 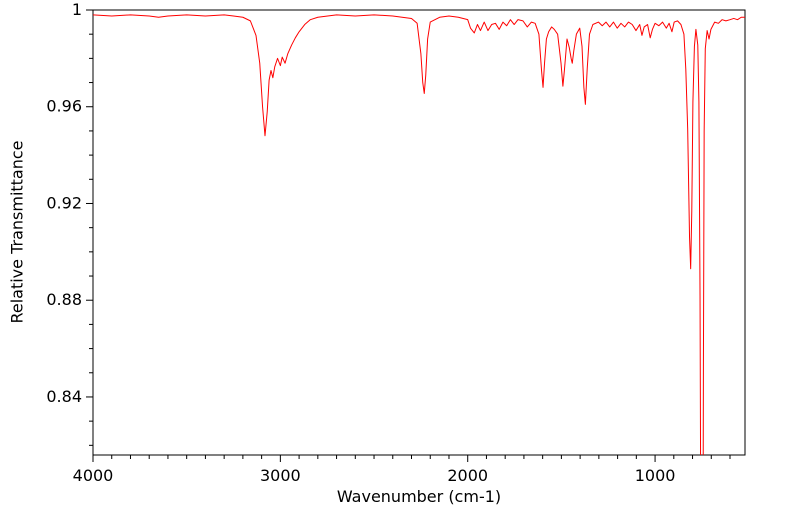 What do you see at coordinates (64, 202) in the screenshot?
I see `y-tick-label: 0.92` at bounding box center [64, 202].